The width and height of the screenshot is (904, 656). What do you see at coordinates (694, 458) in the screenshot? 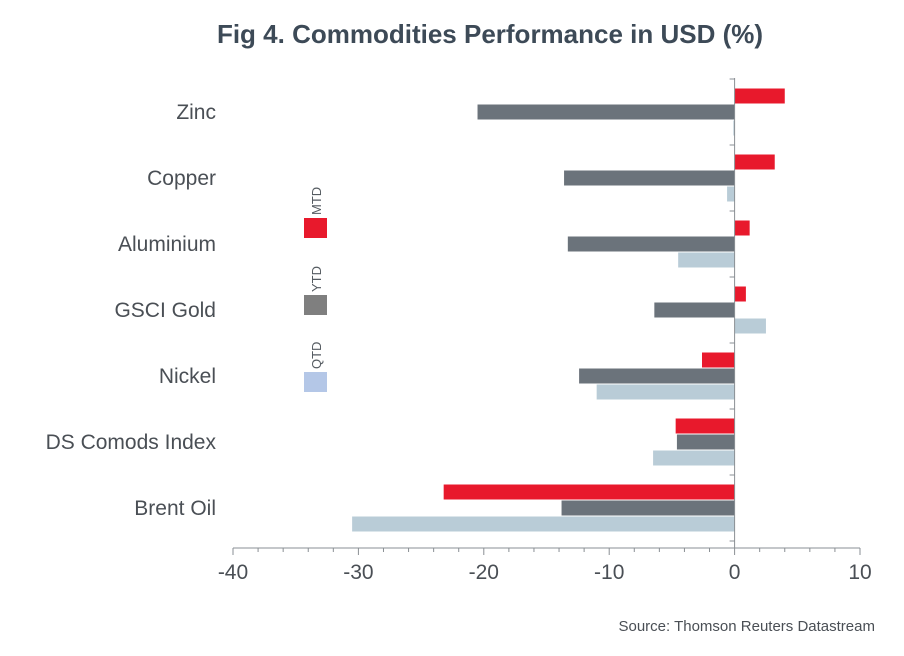
I see `bar-qtd-ds-comods-index` at bounding box center [694, 458].